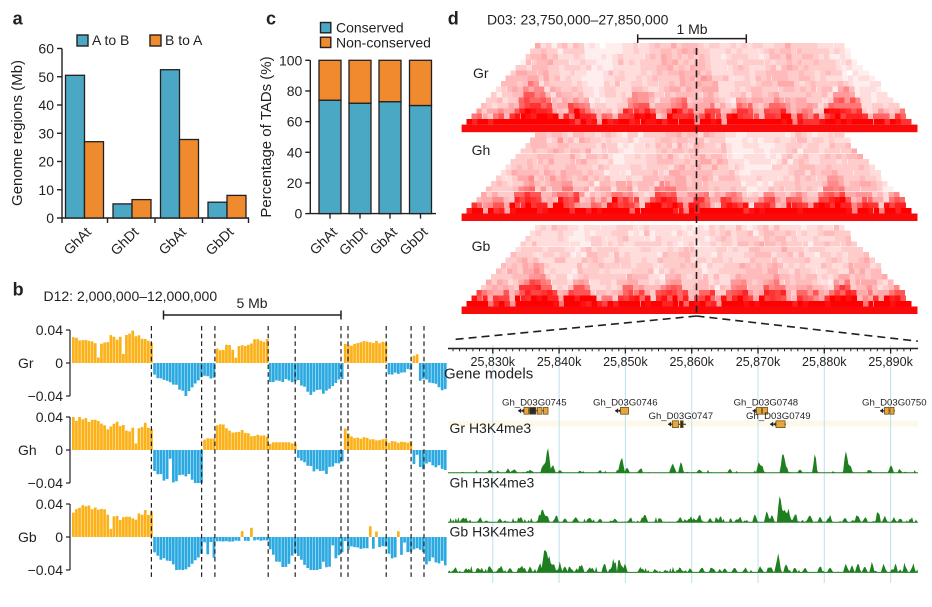  I want to click on svg-text: 25,850k, so click(625, 362).